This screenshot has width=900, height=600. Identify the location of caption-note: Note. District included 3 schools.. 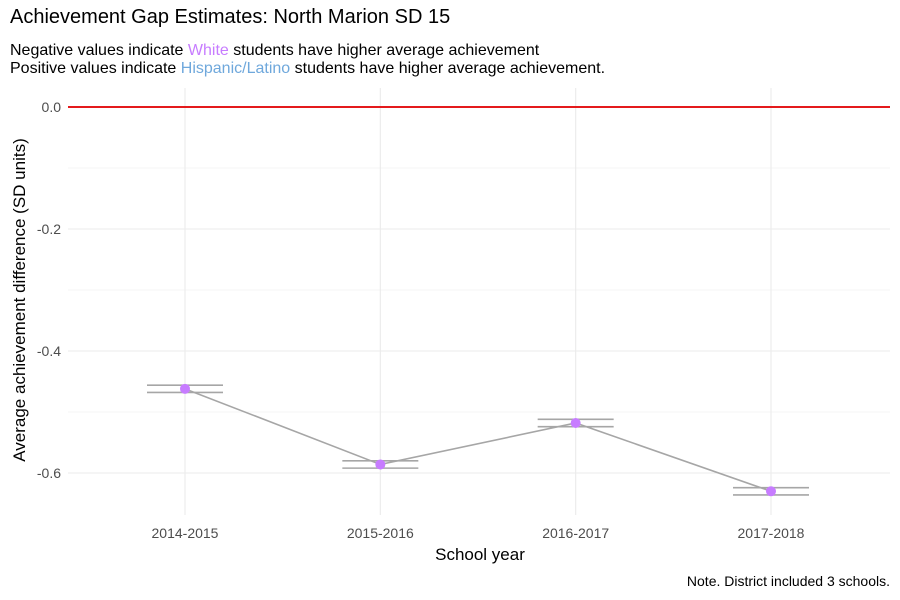
(788, 581).